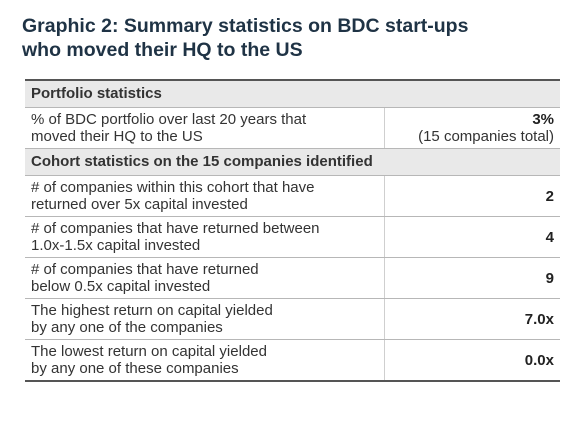 The image size is (575, 431). I want to click on row-value: 4, so click(472, 237).